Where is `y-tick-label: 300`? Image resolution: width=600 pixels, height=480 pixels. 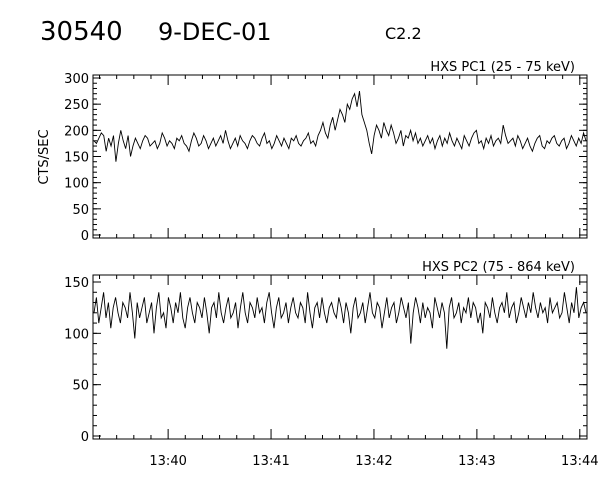 y-tick-label: 300 is located at coordinates (76, 79).